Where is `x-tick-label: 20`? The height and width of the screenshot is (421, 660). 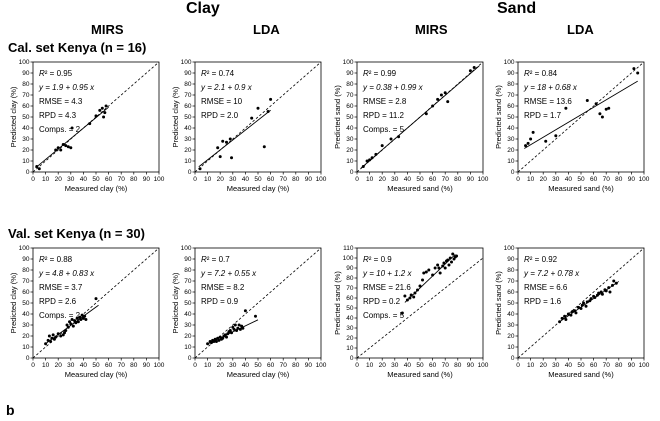 x-tick-label: 20 is located at coordinates (544, 179).